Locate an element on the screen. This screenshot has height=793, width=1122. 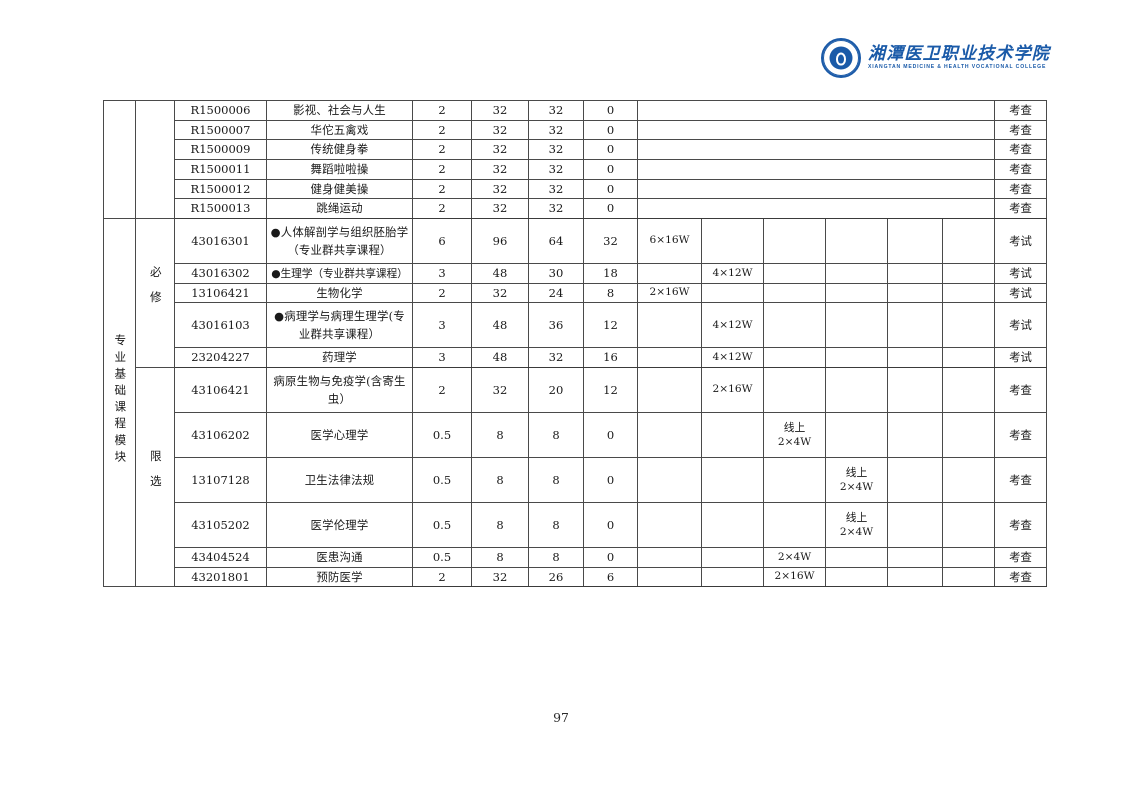
course-name: 医患沟通 is located at coordinates (339, 557).